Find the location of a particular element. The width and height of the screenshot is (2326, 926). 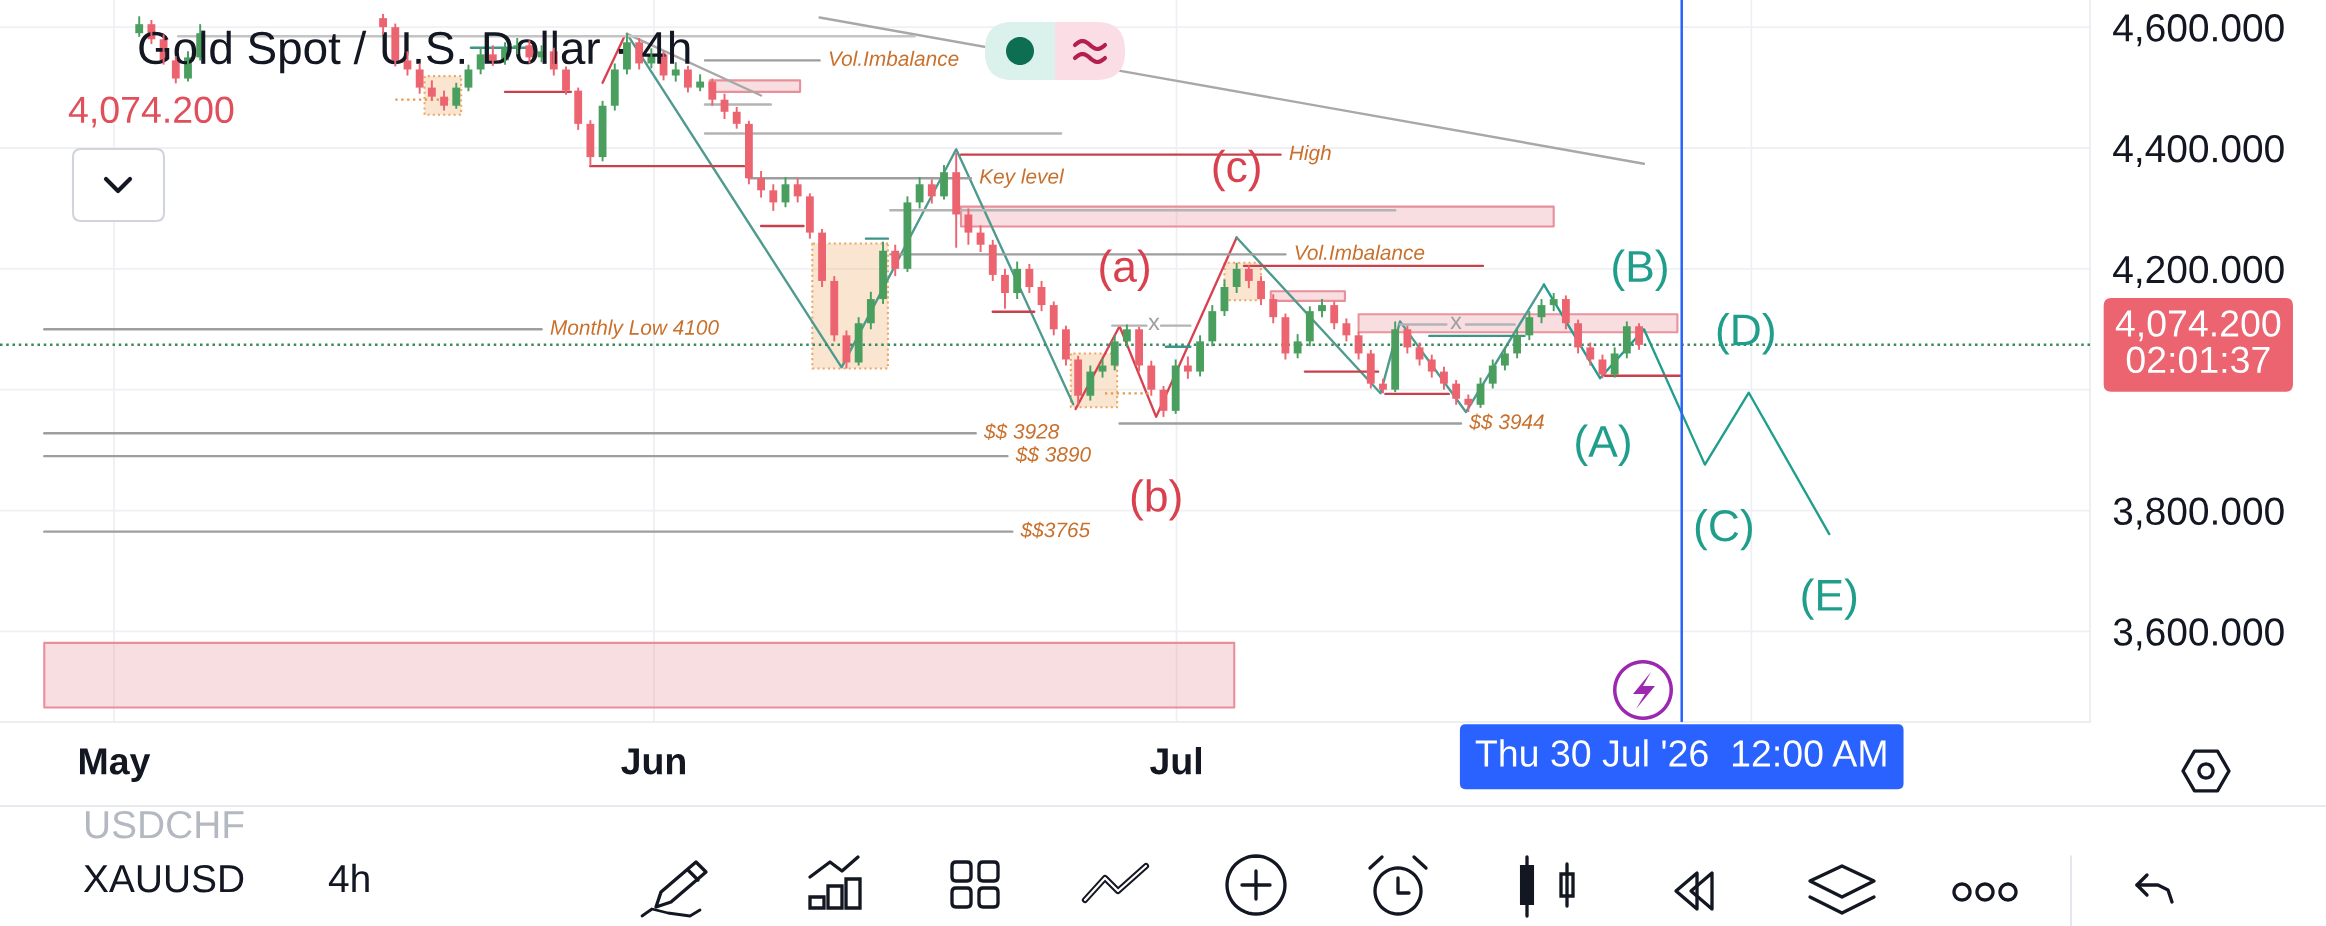

y-tick-label: 4,600.000 is located at coordinates (2198, 30).